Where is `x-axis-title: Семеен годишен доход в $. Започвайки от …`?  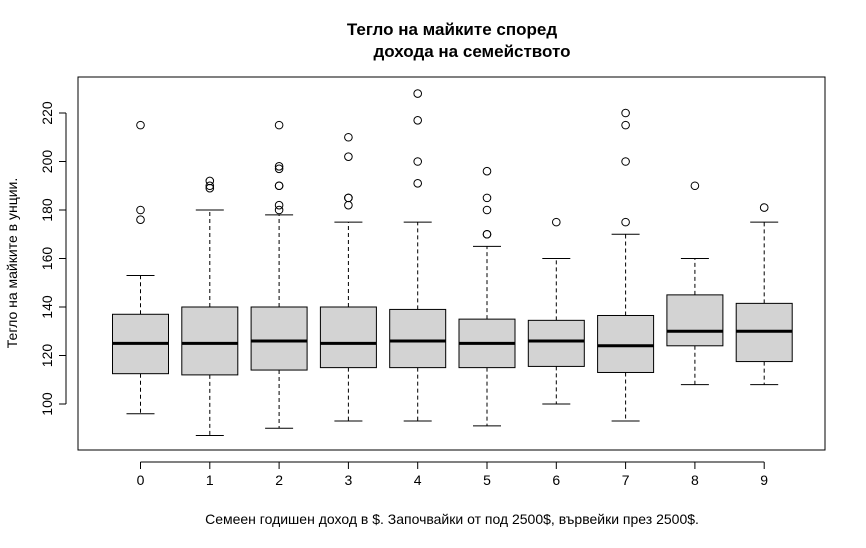 x-axis-title: Семеен годишен доход в $. Започвайки от … is located at coordinates (452, 519).